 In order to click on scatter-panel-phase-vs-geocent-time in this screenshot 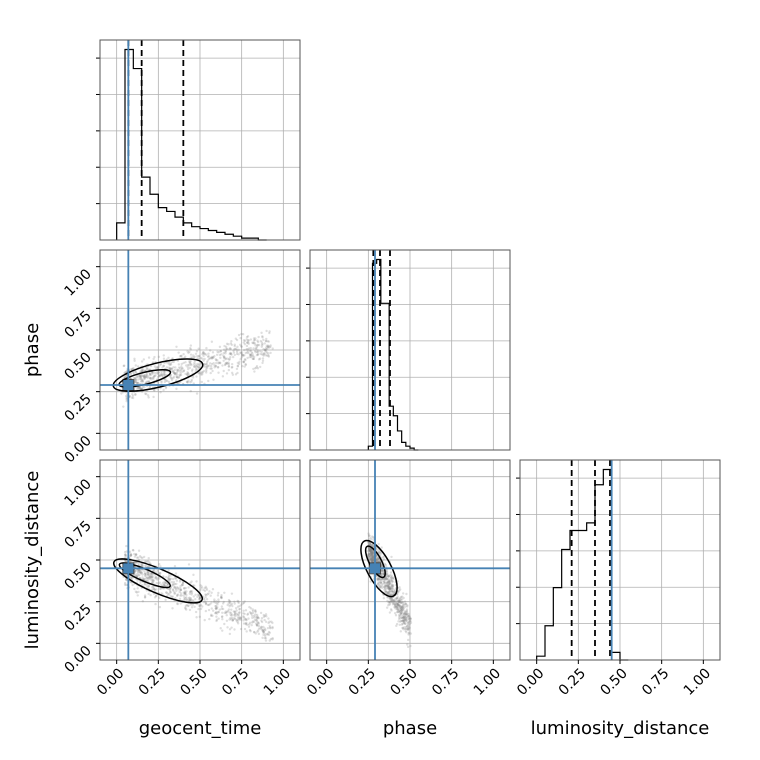, I will do `click(200, 350)`.